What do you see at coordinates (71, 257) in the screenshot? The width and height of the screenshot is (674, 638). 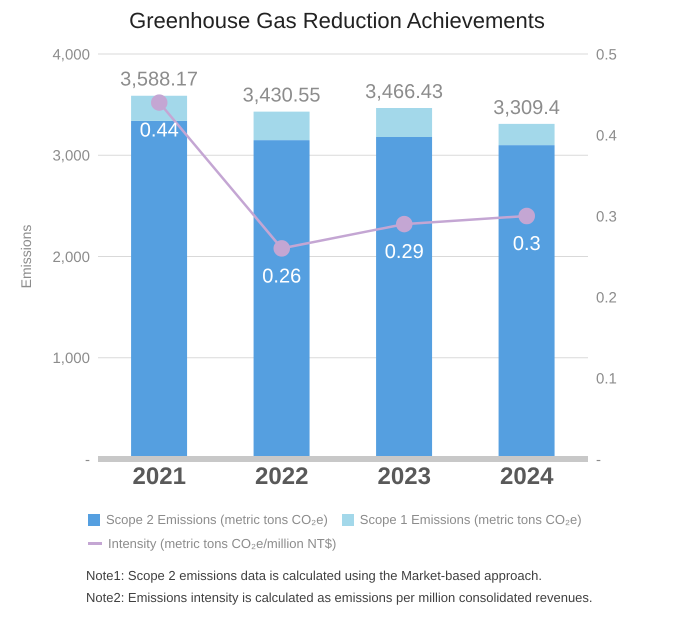 I see `y-tick-label: 2,000` at bounding box center [71, 257].